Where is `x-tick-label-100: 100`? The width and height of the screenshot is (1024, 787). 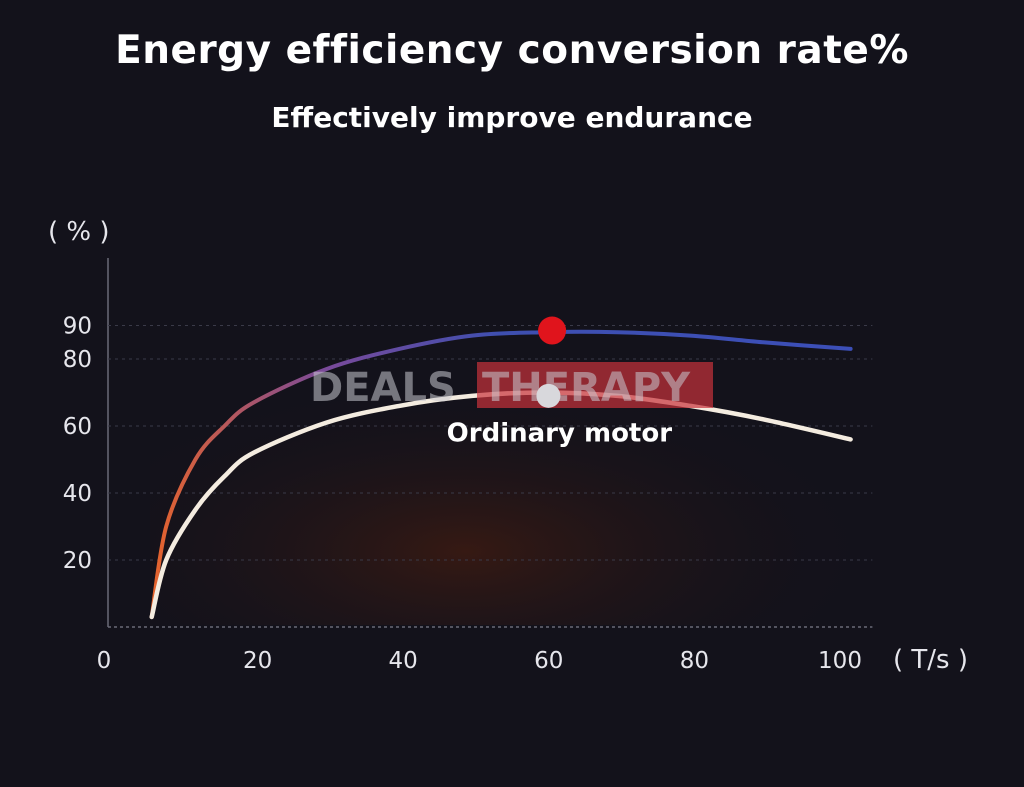
x-tick-label-100: 100 is located at coordinates (840, 661).